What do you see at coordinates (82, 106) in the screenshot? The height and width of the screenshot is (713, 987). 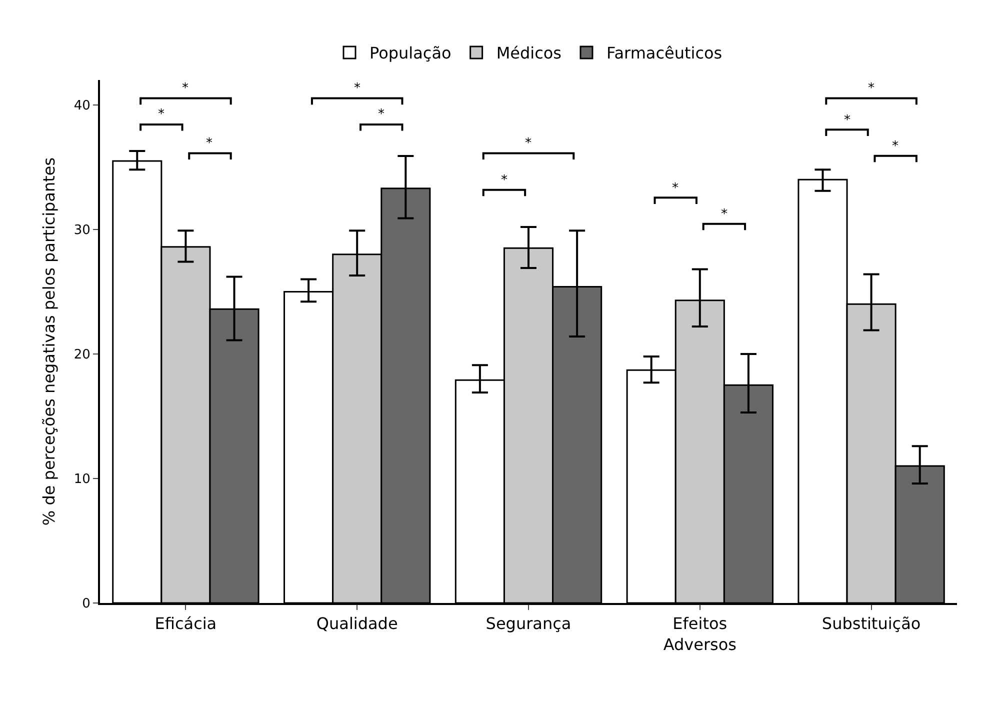 I see `y-tick-label: 40` at bounding box center [82, 106].